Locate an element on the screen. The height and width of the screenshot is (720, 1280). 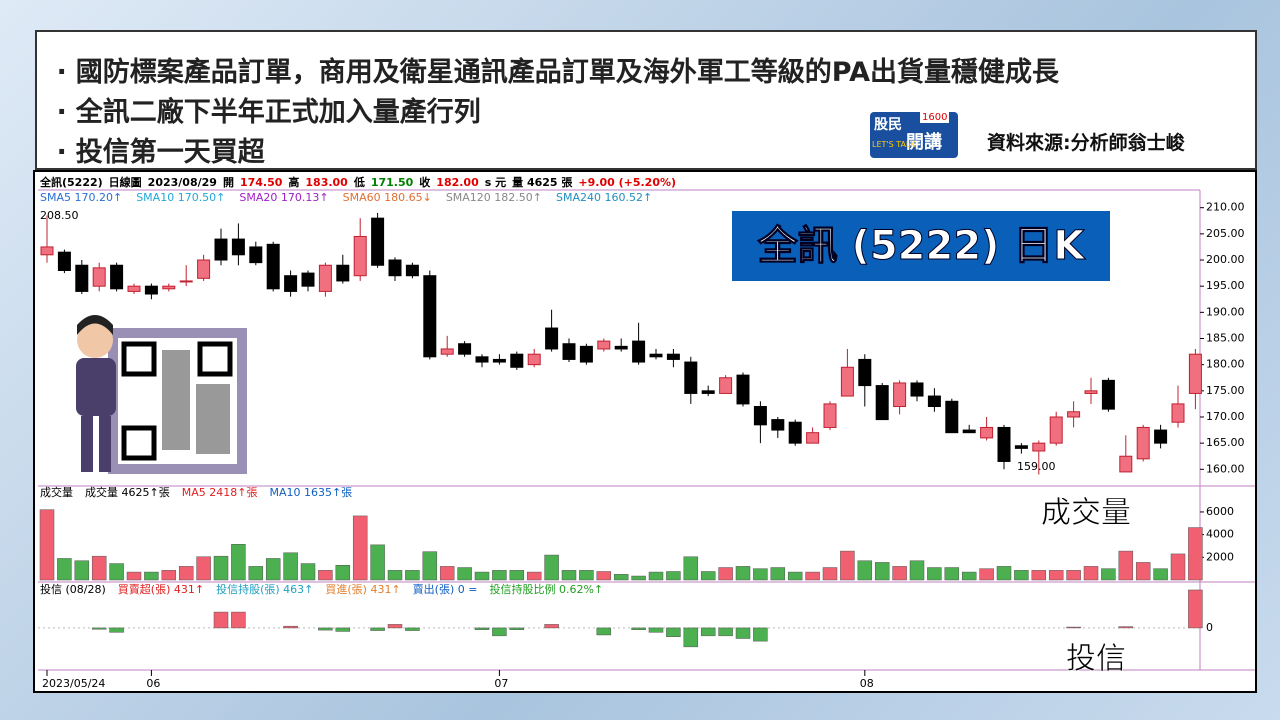
y-tick-label: 160.00 is located at coordinates (1225, 468).